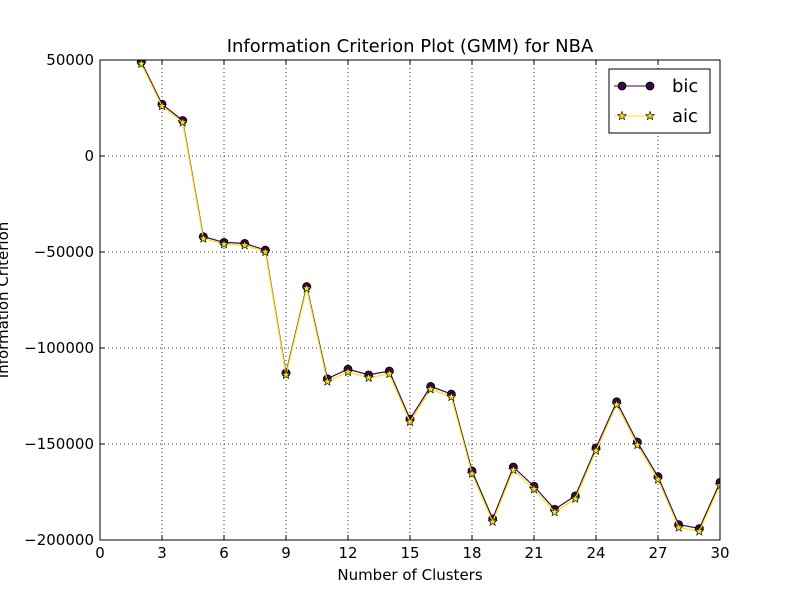 The image size is (800, 600). I want to click on x-tick-label: 12, so click(347, 553).